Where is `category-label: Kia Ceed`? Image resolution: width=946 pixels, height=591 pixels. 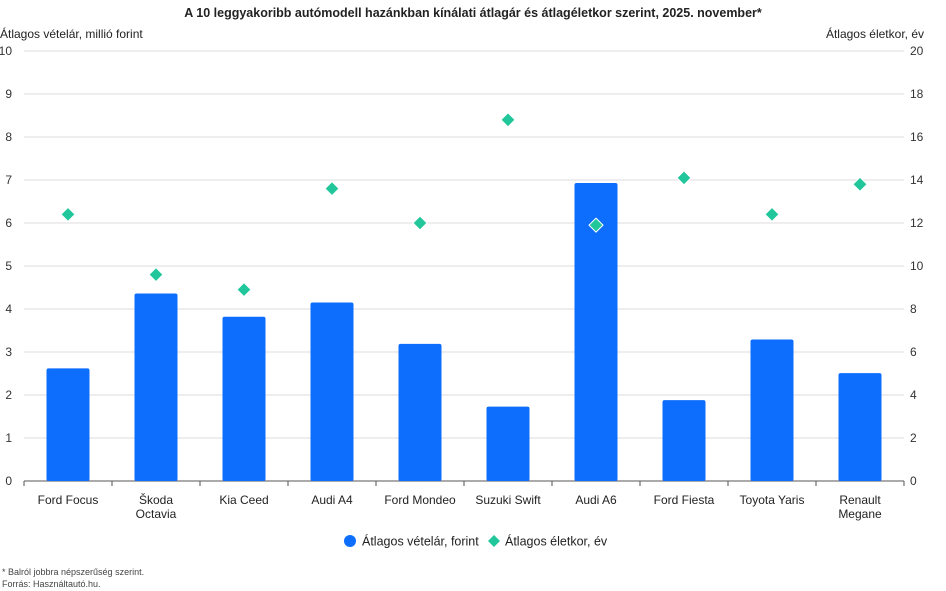 category-label: Kia Ceed is located at coordinates (243, 500).